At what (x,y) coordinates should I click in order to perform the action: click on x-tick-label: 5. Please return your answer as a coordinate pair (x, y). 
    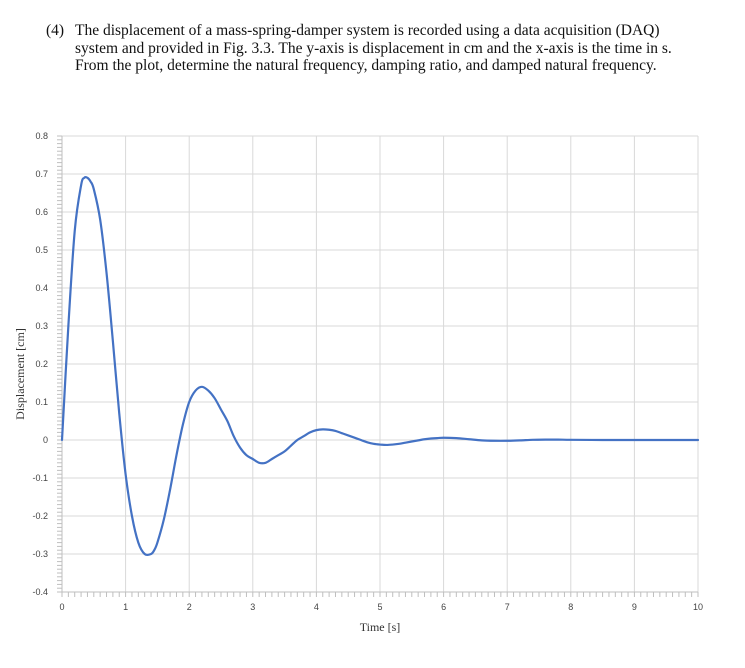
    Looking at the image, I should click on (379, 607).